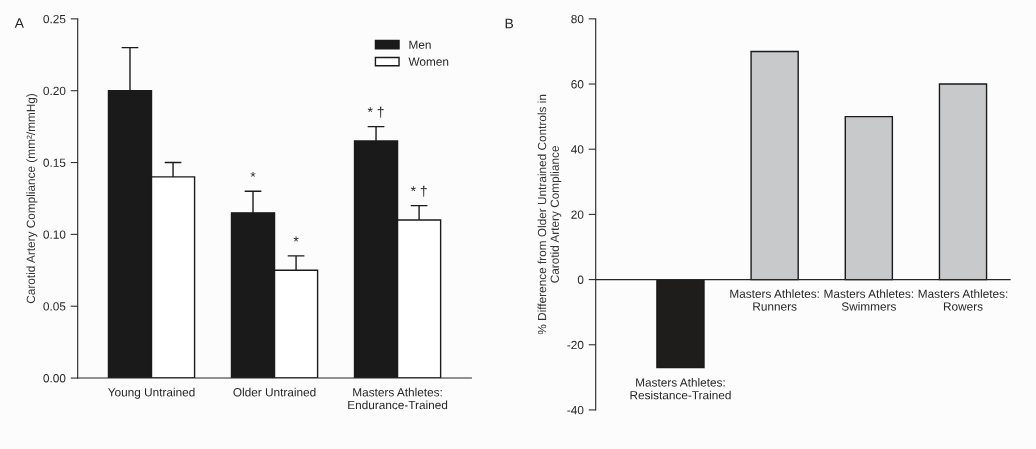  Describe the element at coordinates (54, 306) in the screenshot. I see `y-tick-label: 0.05` at that location.